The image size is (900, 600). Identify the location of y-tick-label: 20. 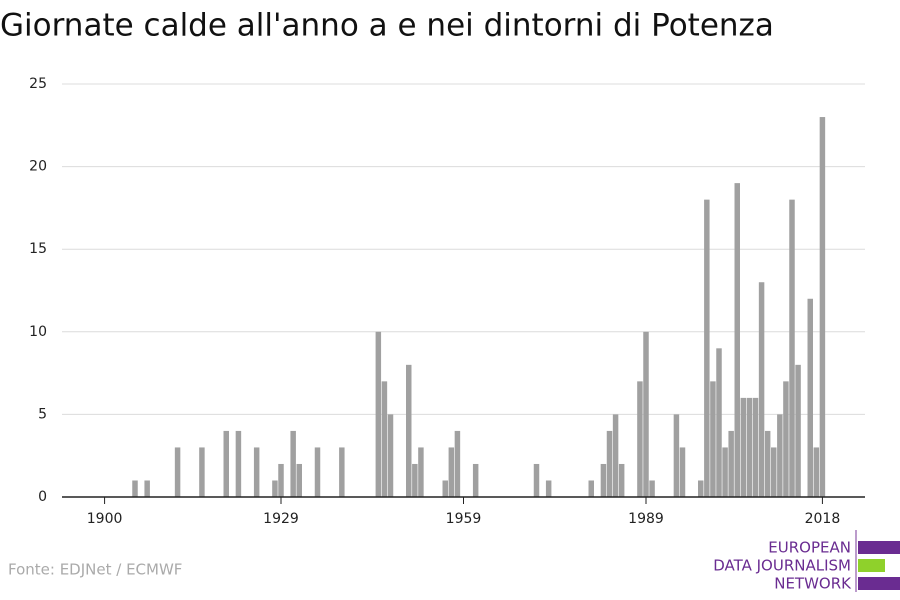
(38, 167).